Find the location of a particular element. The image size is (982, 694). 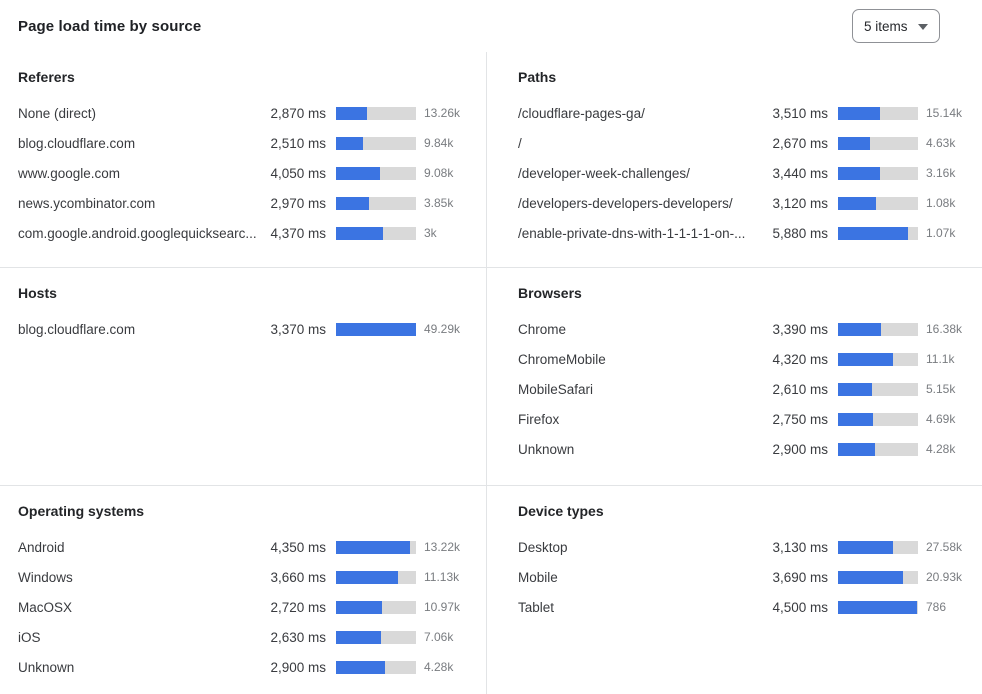

stat-row: Tablet 4,500 ms 786 is located at coordinates (744, 607).